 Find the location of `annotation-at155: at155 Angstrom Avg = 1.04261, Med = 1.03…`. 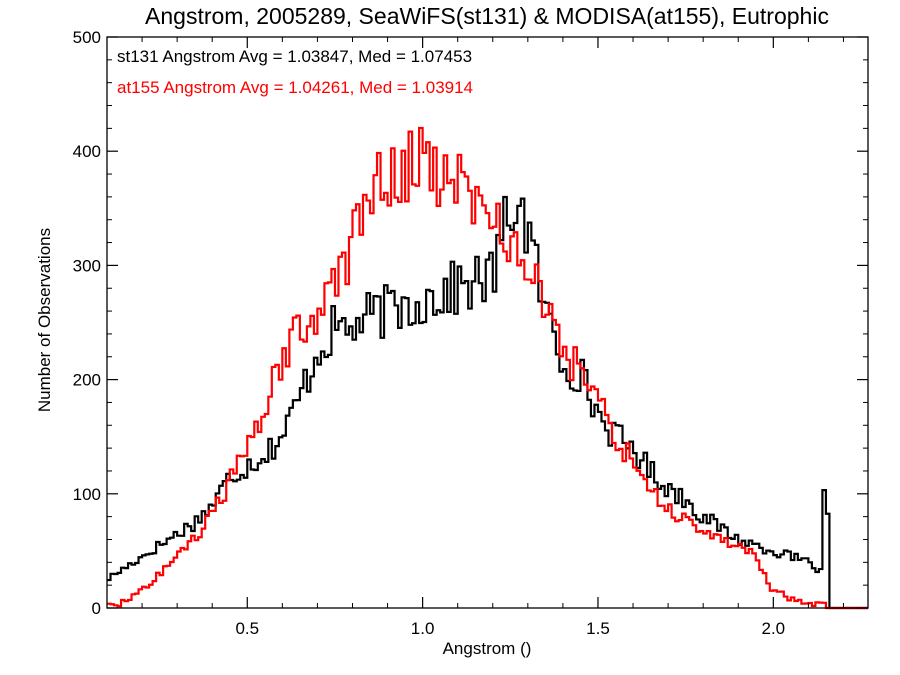

annotation-at155: at155 Angstrom Avg = 1.04261, Med = 1.03… is located at coordinates (295, 87).